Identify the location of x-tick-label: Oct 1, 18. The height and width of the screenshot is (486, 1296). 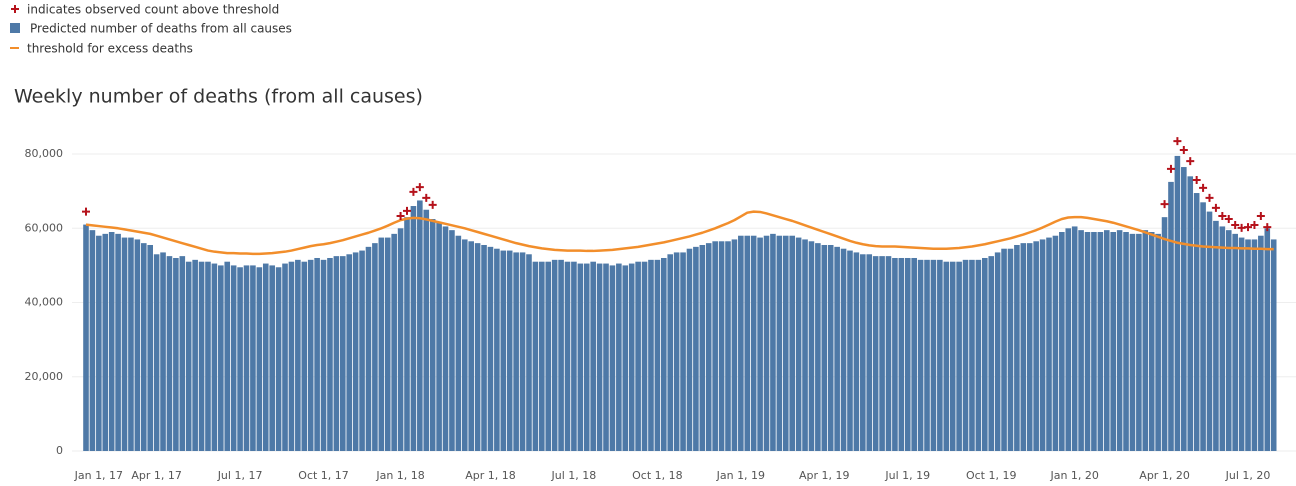
(657, 475).